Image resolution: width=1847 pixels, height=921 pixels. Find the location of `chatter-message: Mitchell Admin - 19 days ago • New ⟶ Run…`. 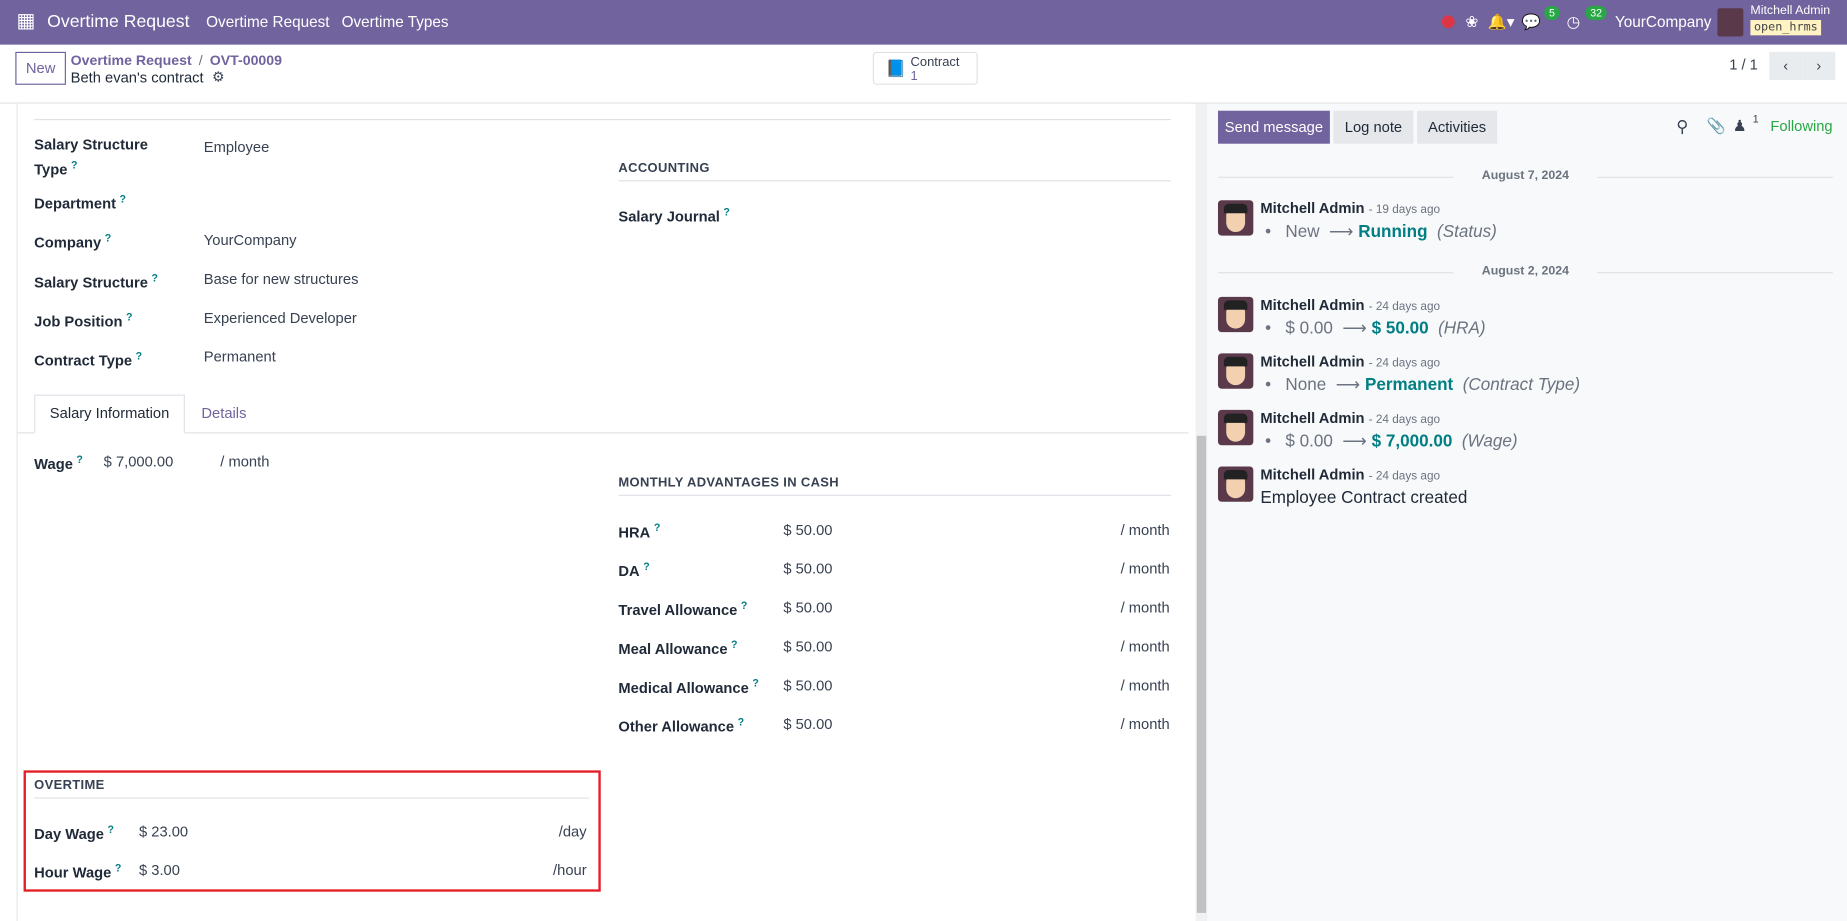

chatter-message: Mitchell Admin - 19 days ago • New ⟶ Run… is located at coordinates (1378, 220).